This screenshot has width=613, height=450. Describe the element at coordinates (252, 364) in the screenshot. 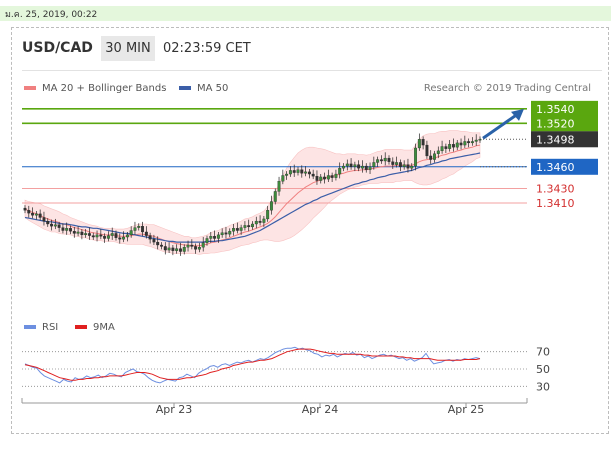

I see `ma9-line` at that location.